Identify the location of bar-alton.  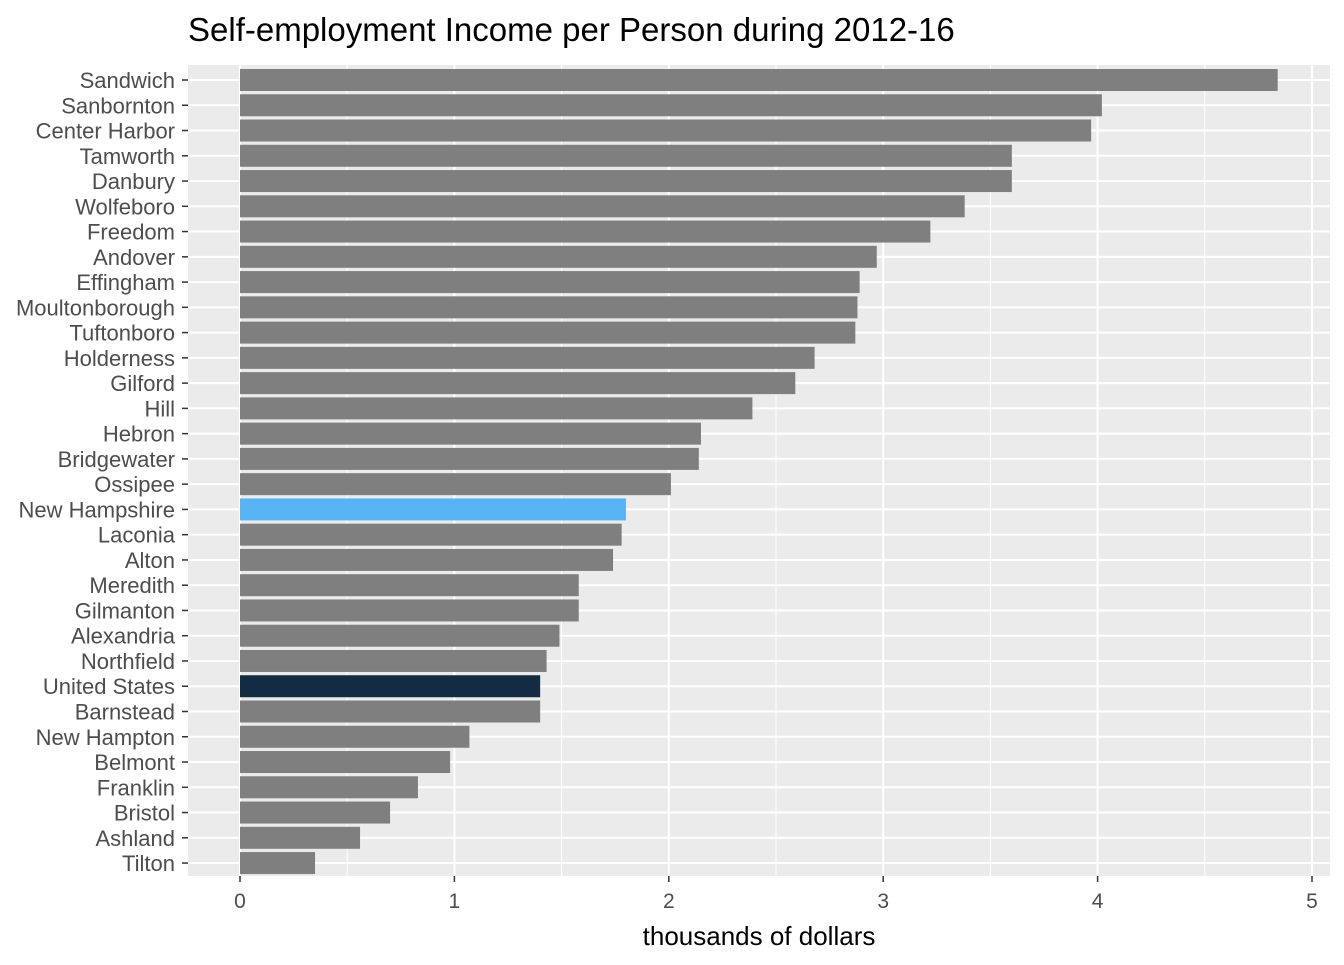
(427, 559).